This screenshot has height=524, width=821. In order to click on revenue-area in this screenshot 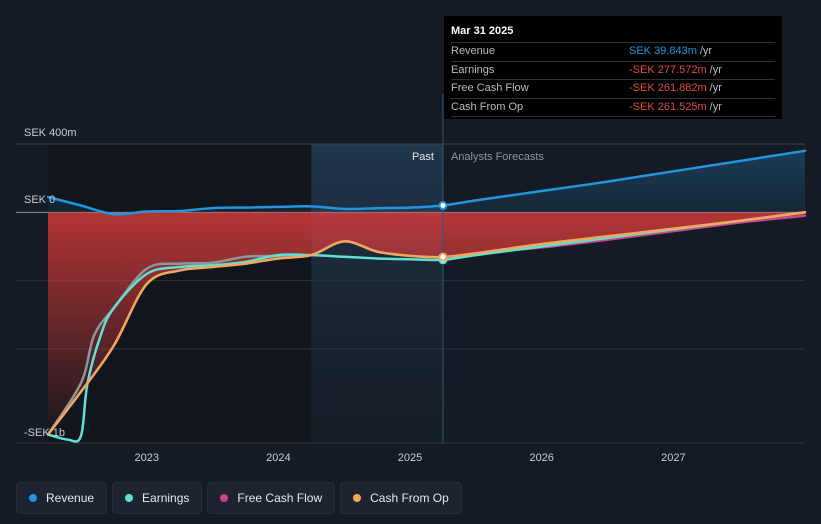, I will do `click(426, 182)`.